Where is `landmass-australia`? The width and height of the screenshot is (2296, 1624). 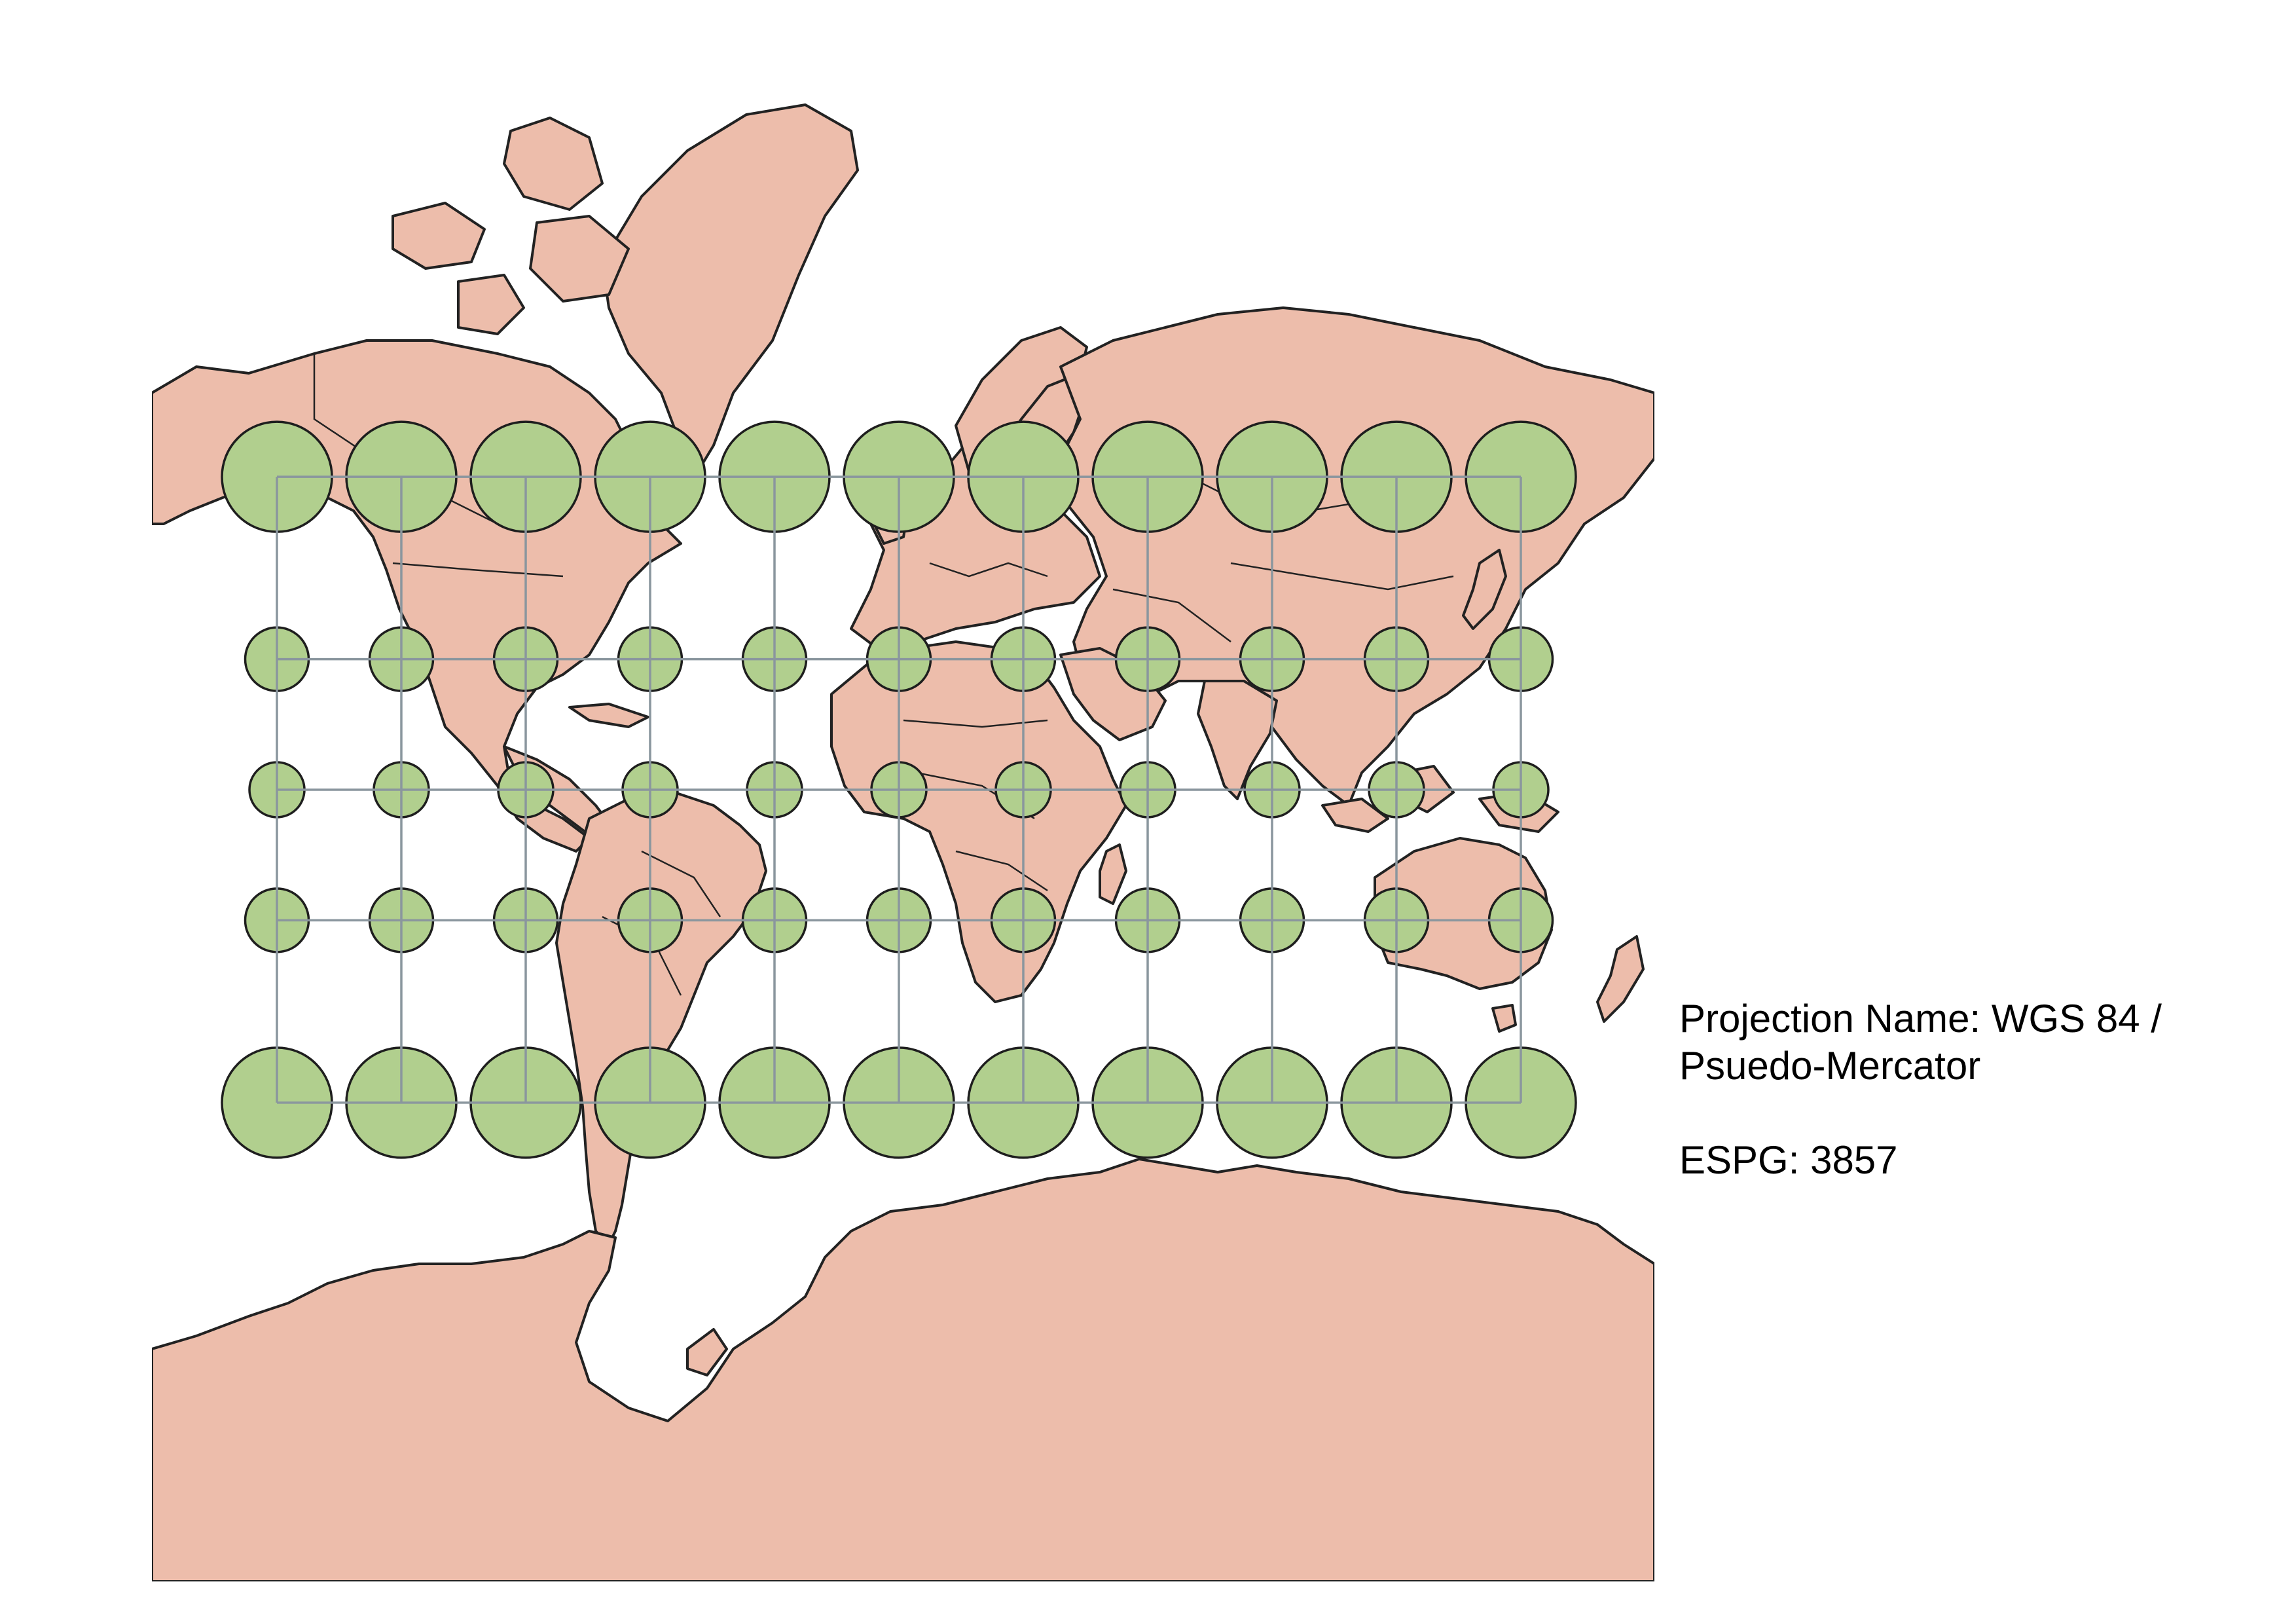 landmass-australia is located at coordinates (1463, 913).